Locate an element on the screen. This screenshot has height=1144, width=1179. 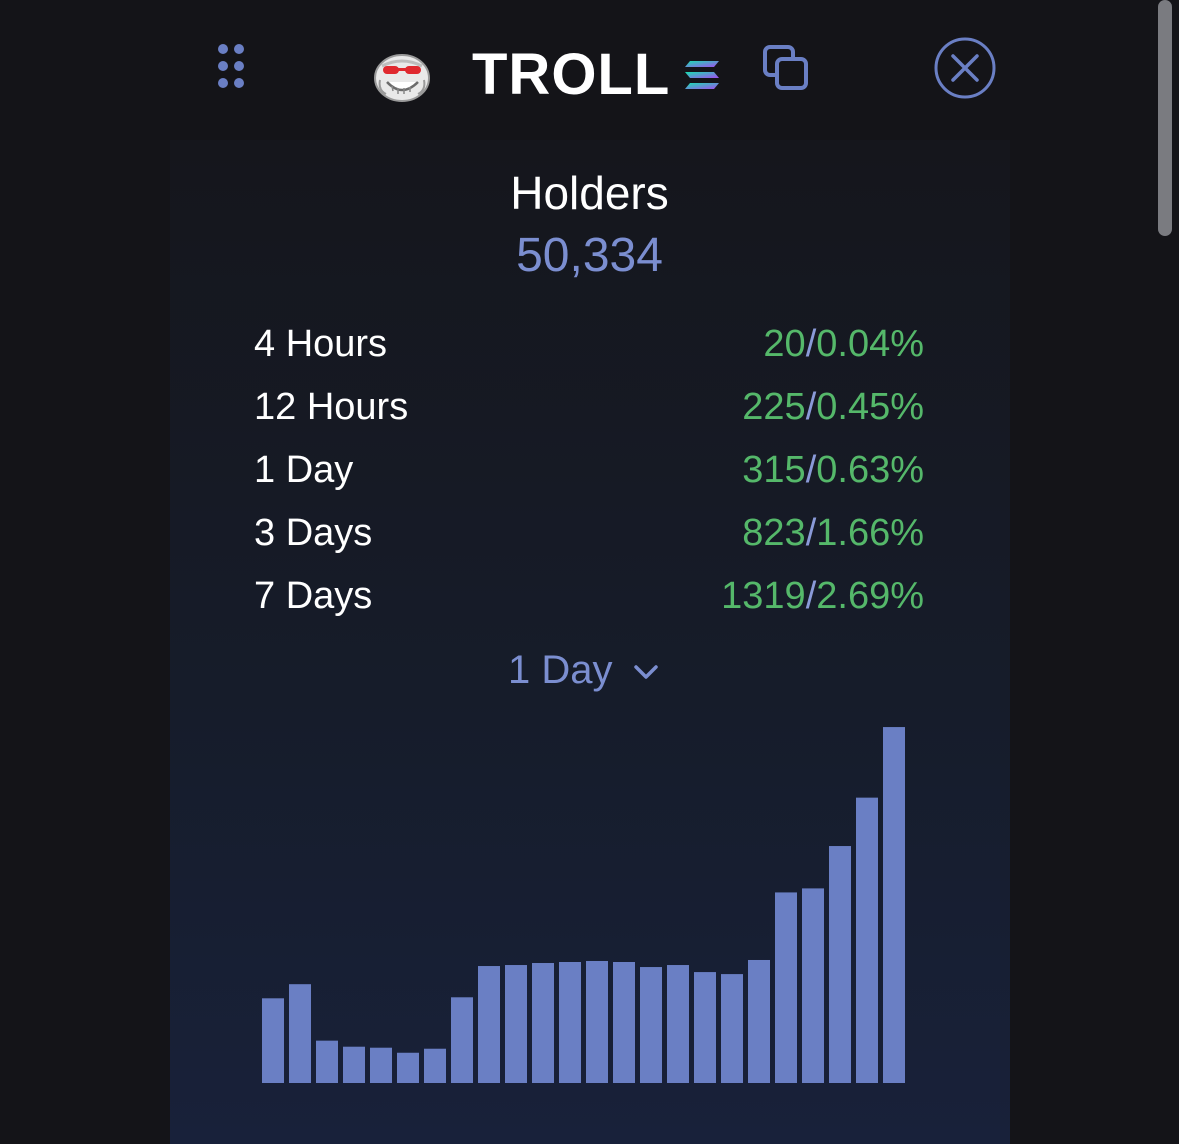
stat-row-3d: 3 Days 823/1.66% is located at coordinates (589, 540).